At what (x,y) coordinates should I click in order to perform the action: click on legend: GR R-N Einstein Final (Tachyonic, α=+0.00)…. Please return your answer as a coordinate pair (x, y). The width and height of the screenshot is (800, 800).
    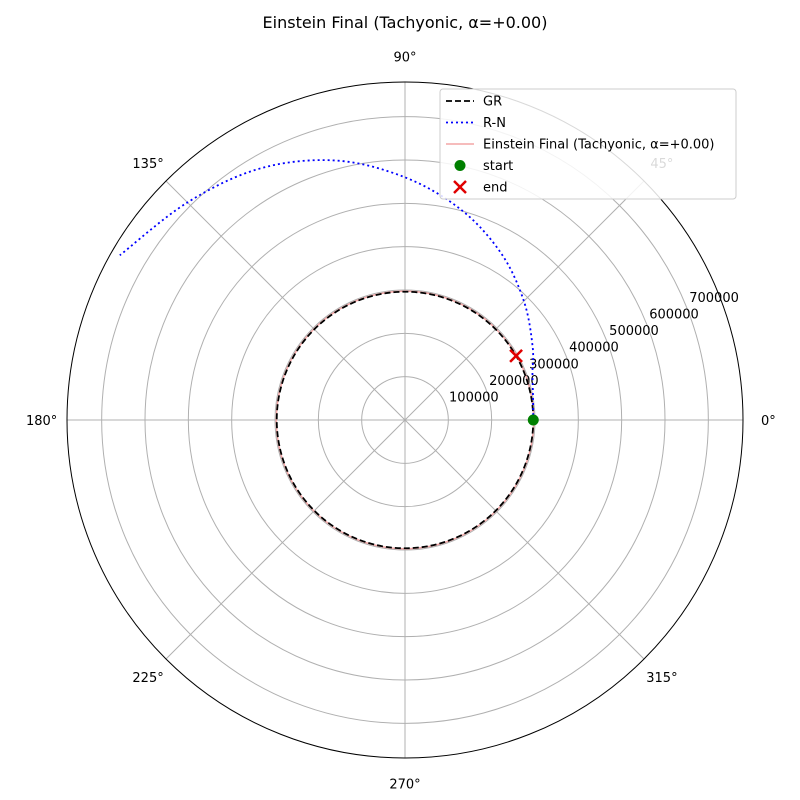
    Looking at the image, I should click on (588, 144).